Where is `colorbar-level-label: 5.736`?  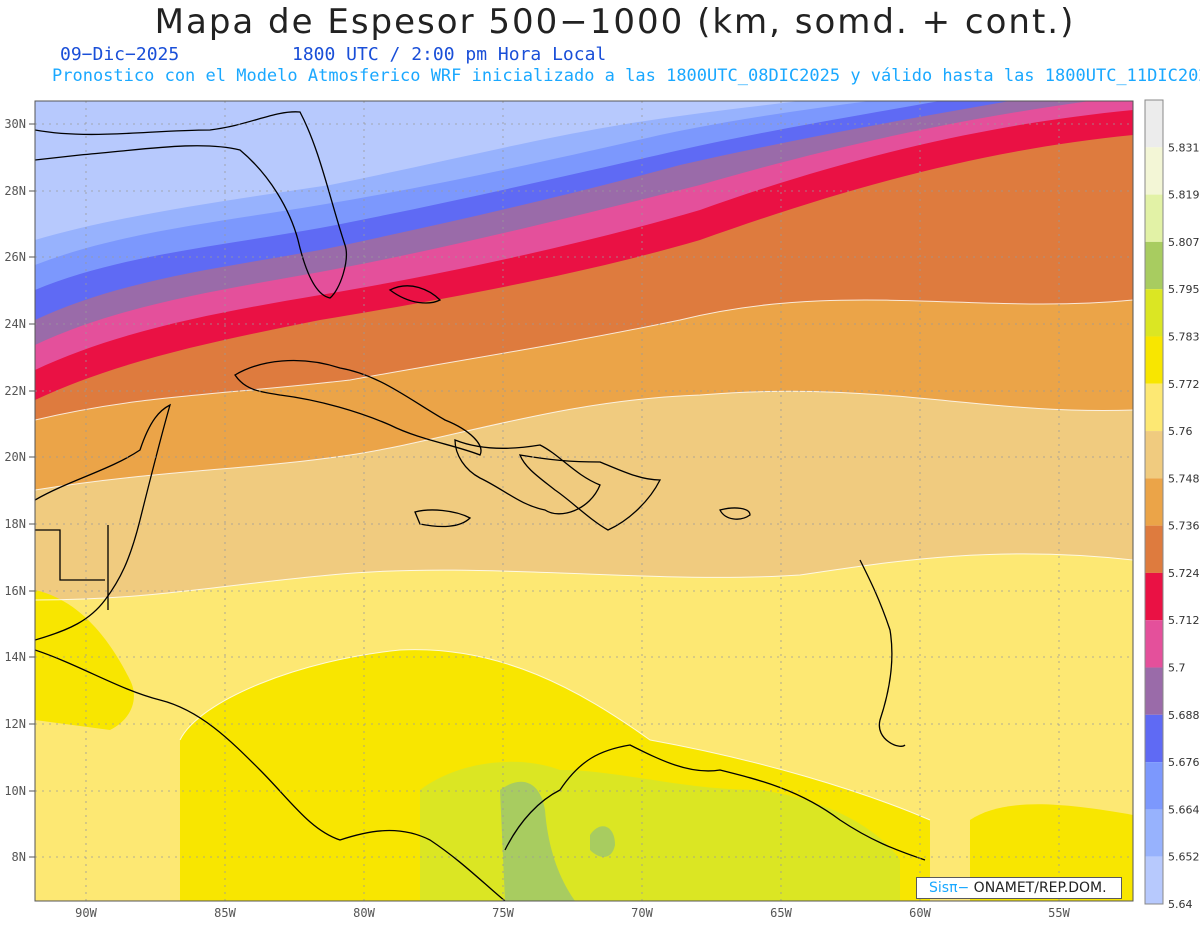 colorbar-level-label: 5.736 is located at coordinates (1184, 526).